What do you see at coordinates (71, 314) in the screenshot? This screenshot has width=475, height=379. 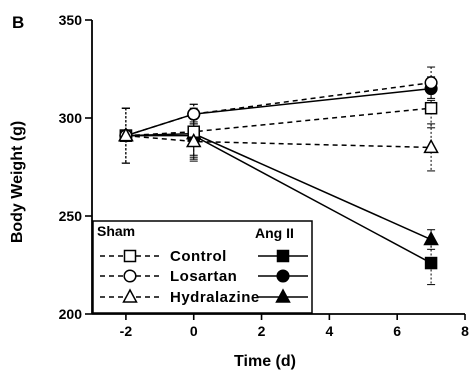 I see `y-tick-label: 200` at bounding box center [71, 314].